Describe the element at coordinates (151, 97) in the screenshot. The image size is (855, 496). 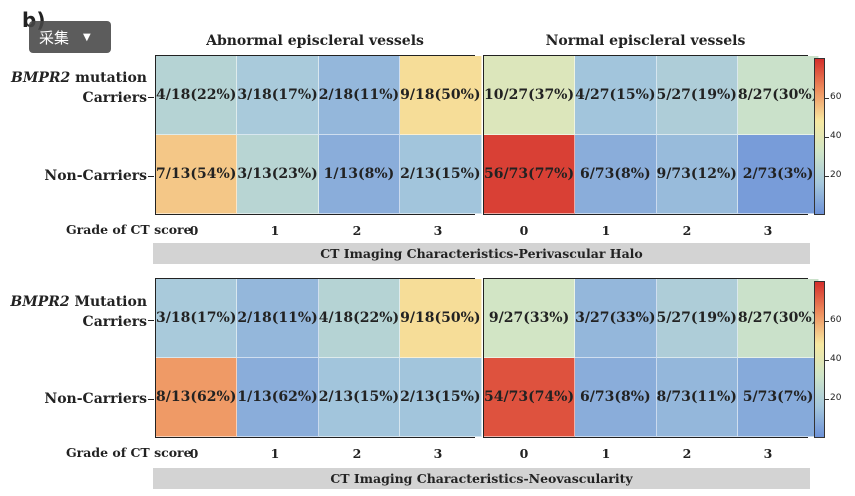
I see `y-tick-carriers` at that location.